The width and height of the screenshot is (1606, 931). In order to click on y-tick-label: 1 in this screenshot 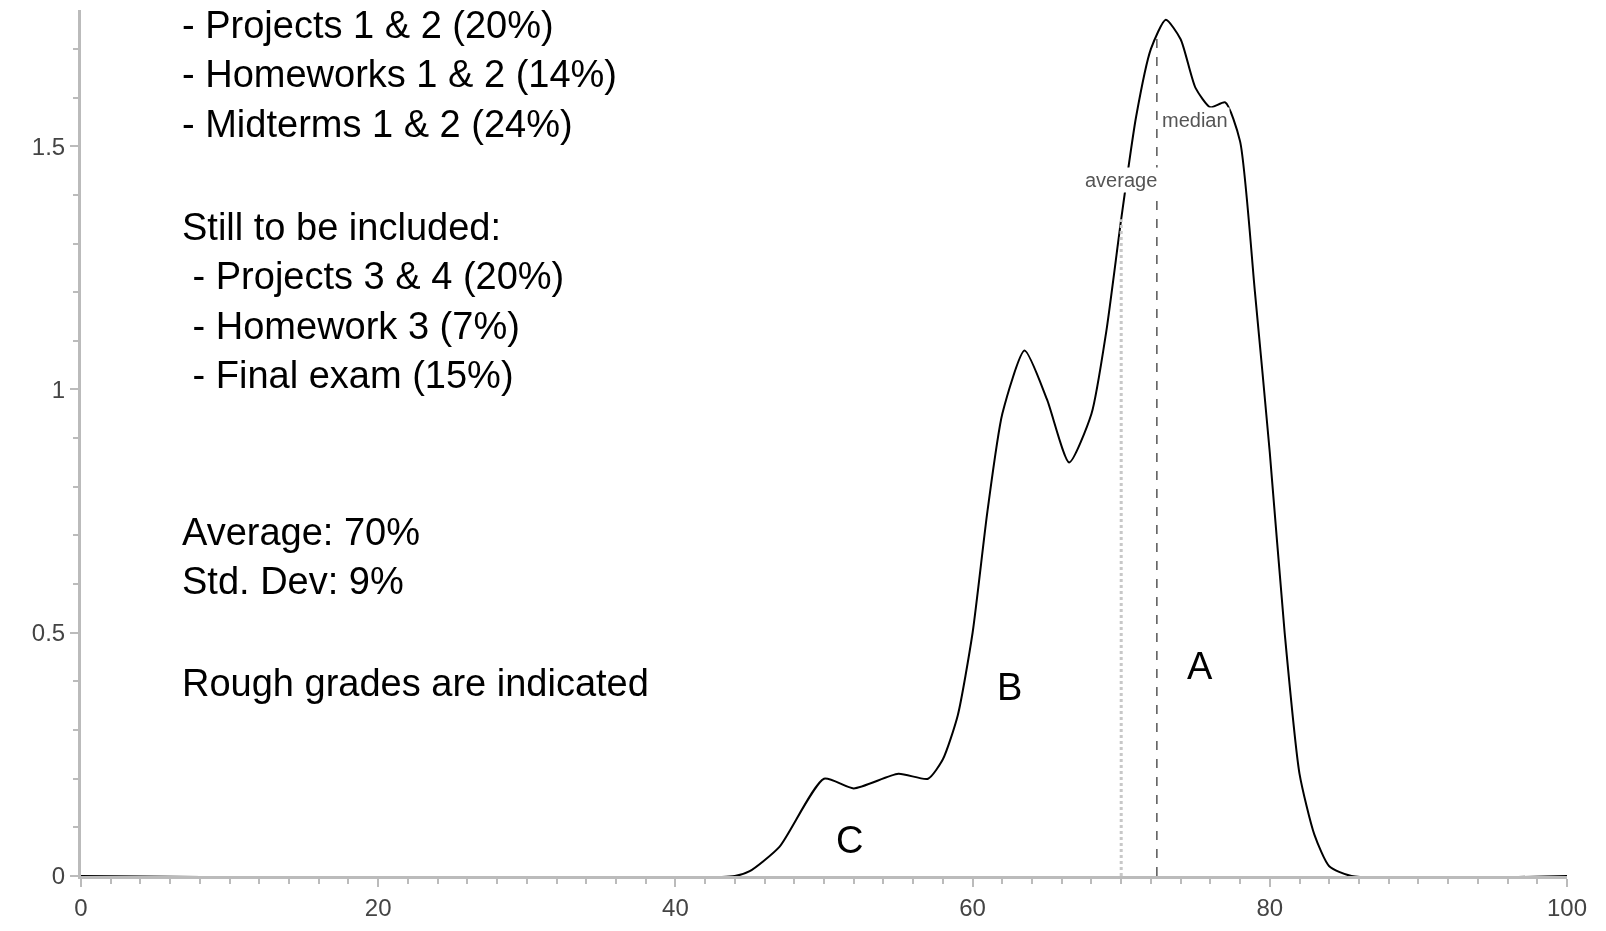, I will do `click(58, 389)`.